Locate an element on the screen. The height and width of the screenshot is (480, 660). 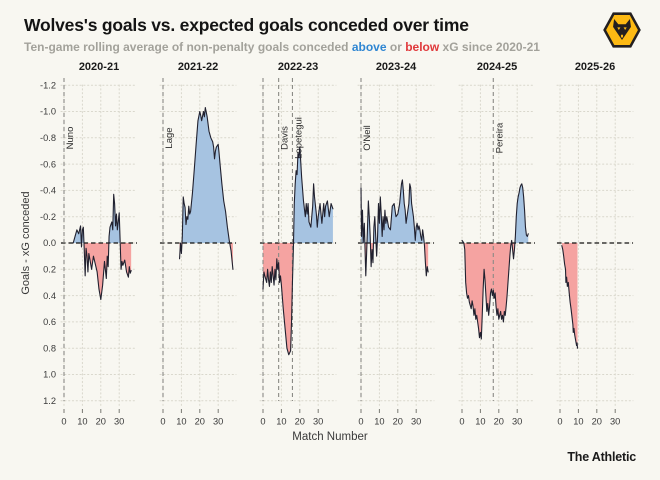
y-tick-label: 0.0 is located at coordinates (49, 243).